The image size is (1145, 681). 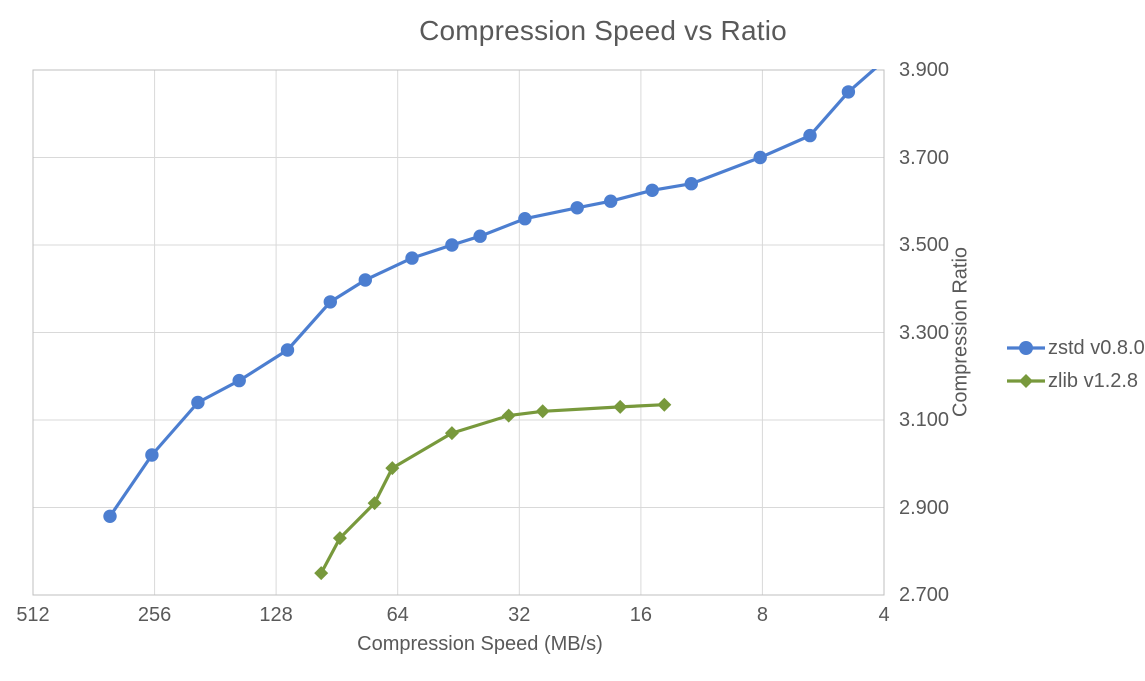 What do you see at coordinates (884, 615) in the screenshot?
I see `x-tick-label: 4` at bounding box center [884, 615].